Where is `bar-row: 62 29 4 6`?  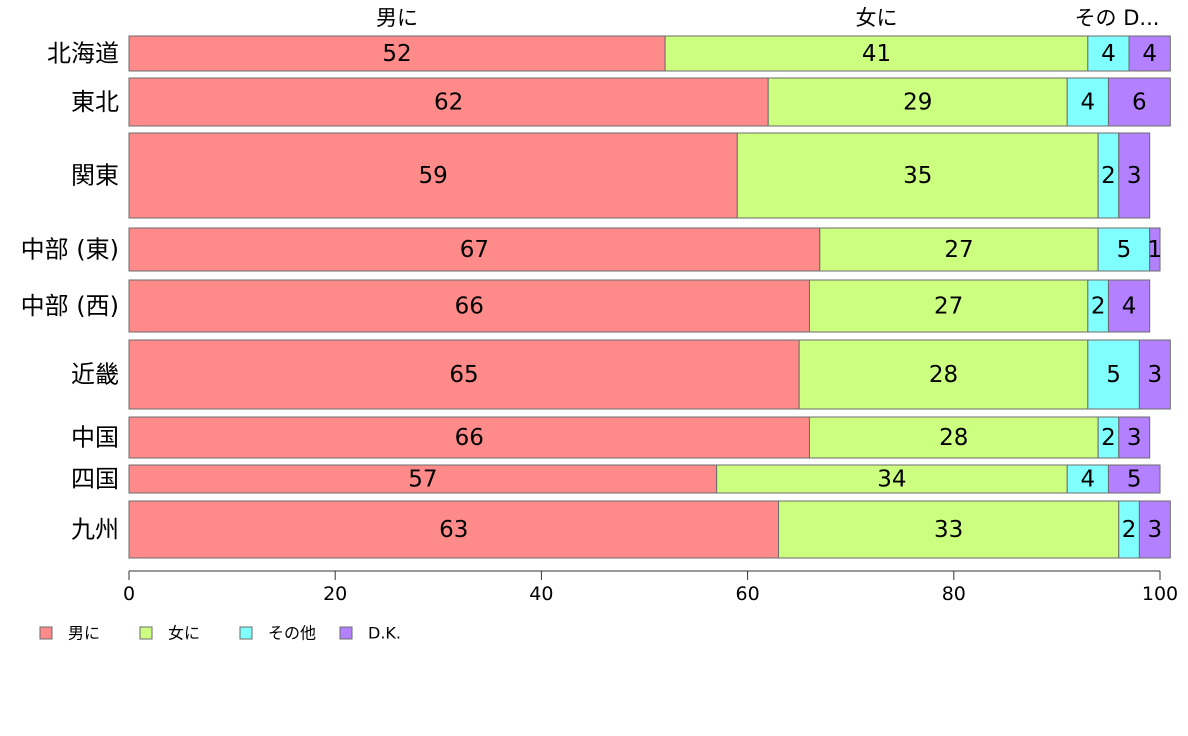
bar-row: 62 29 4 6 is located at coordinates (649, 102).